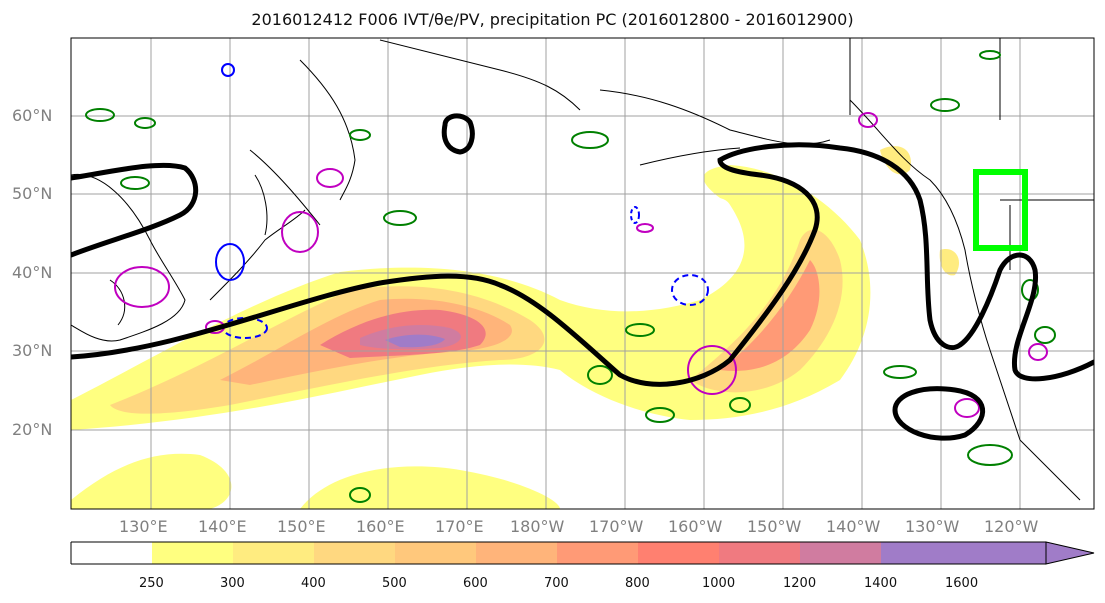 The width and height of the screenshot is (1105, 603). What do you see at coordinates (285, 187) in the screenshot?
I see `coast-kurils` at bounding box center [285, 187].